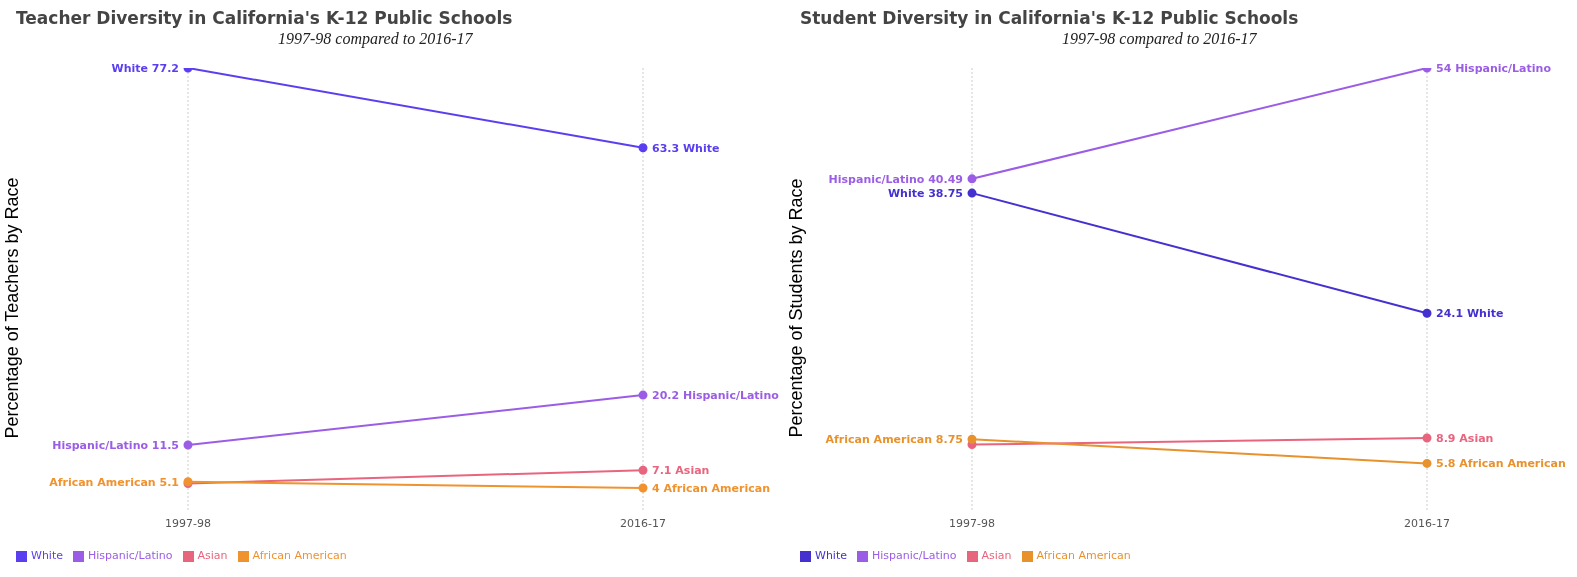 The image size is (1577, 577). I want to click on data-label: 20.2 Hispanic/Latino, so click(716, 395).